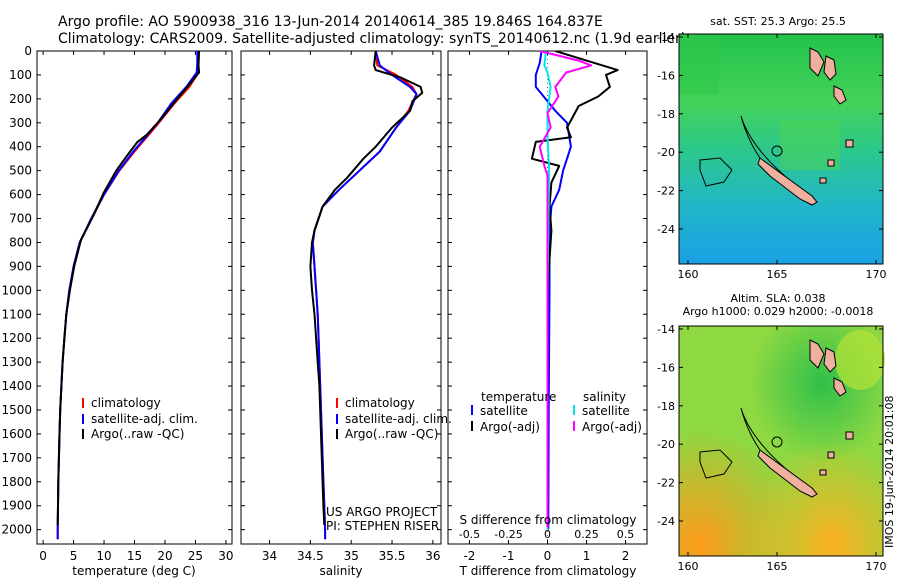 Image resolution: width=900 pixels, height=580 pixels. I want to click on y-tick-label: 1900, so click(16, 506).